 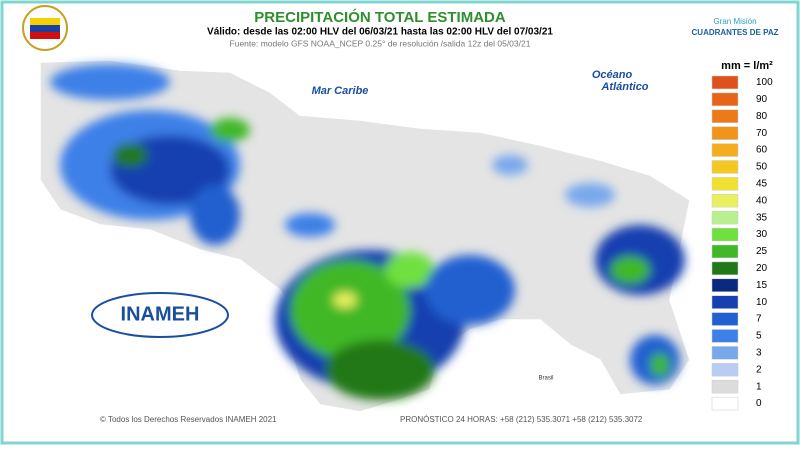 What do you see at coordinates (380, 17) in the screenshot?
I see `title: PRECIPITACIÓN TOTAL ESTIMADA` at bounding box center [380, 17].